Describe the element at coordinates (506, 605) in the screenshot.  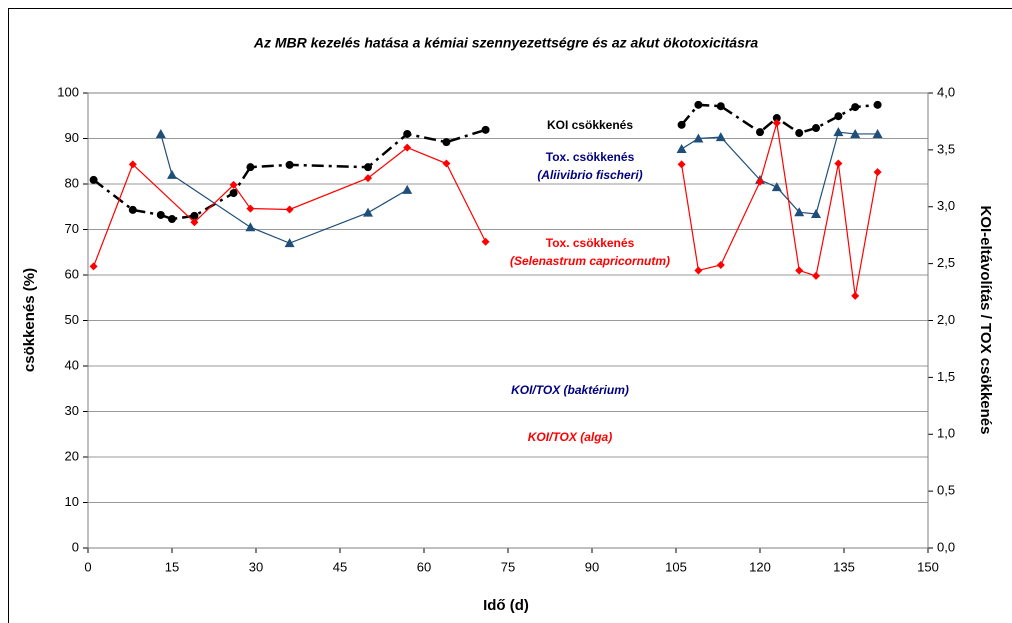
I see `x-axis-label: Idő (d)` at that location.